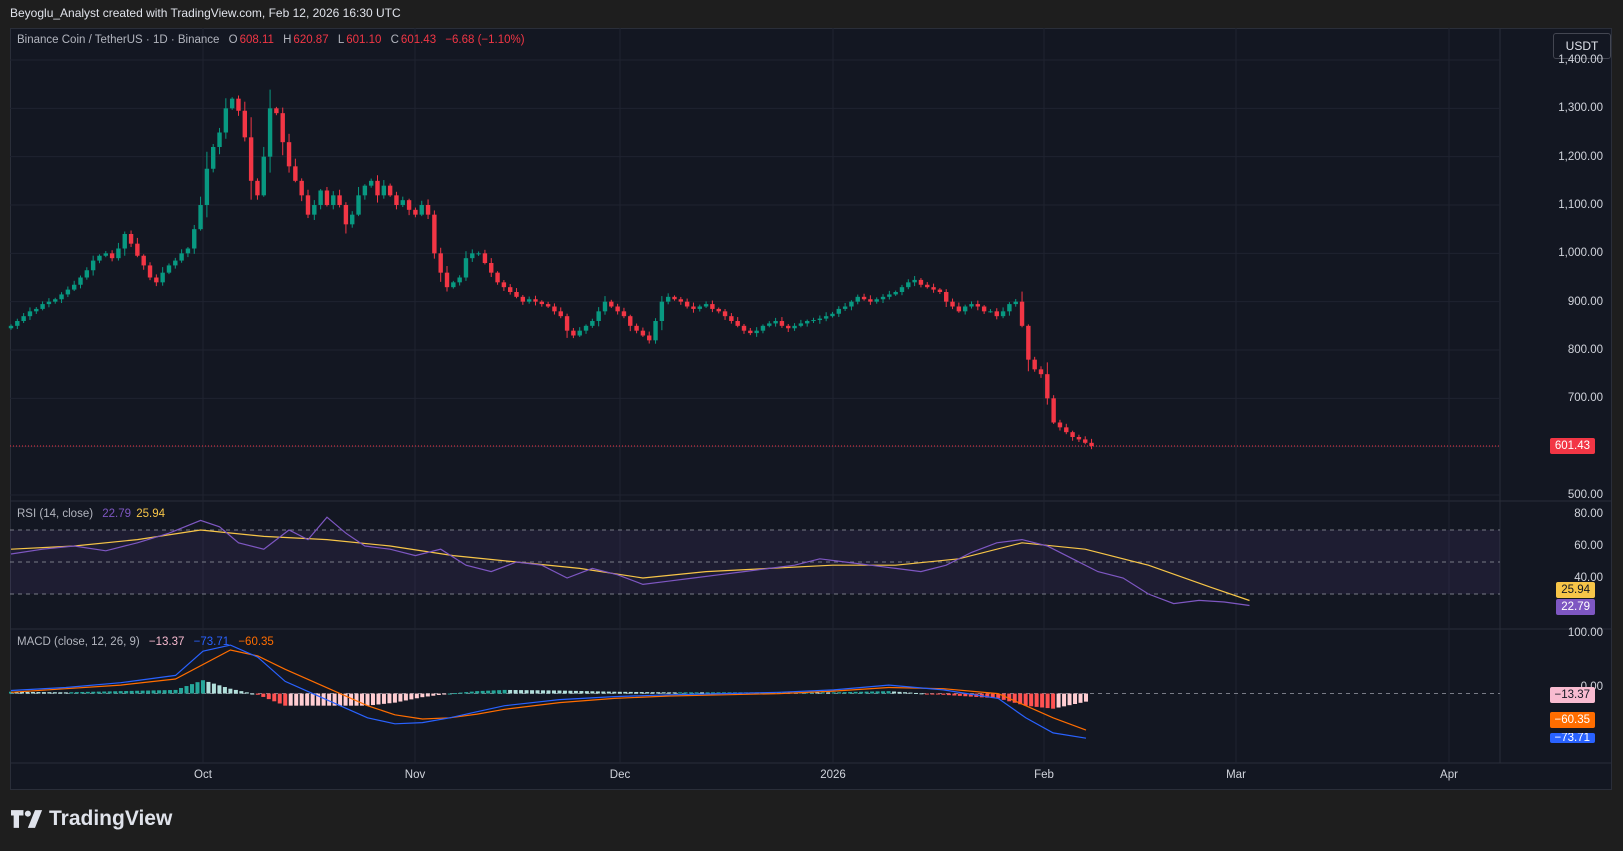 This screenshot has height=851, width=1623. I want to click on rsi-label: RSI (14, close), so click(55, 514).